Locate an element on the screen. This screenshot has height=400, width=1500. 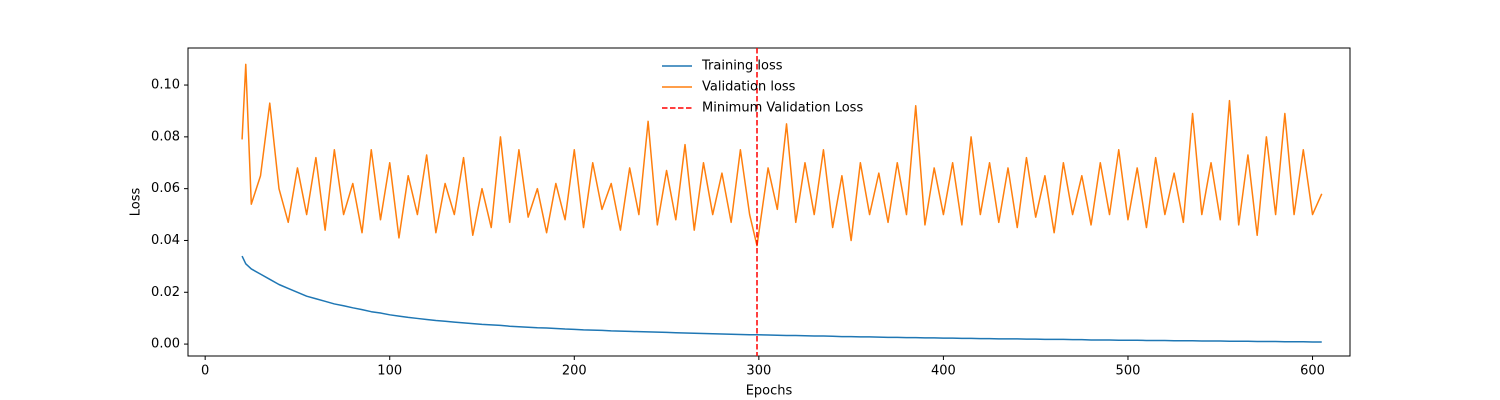
x-tick-label: 500 is located at coordinates (1128, 371).